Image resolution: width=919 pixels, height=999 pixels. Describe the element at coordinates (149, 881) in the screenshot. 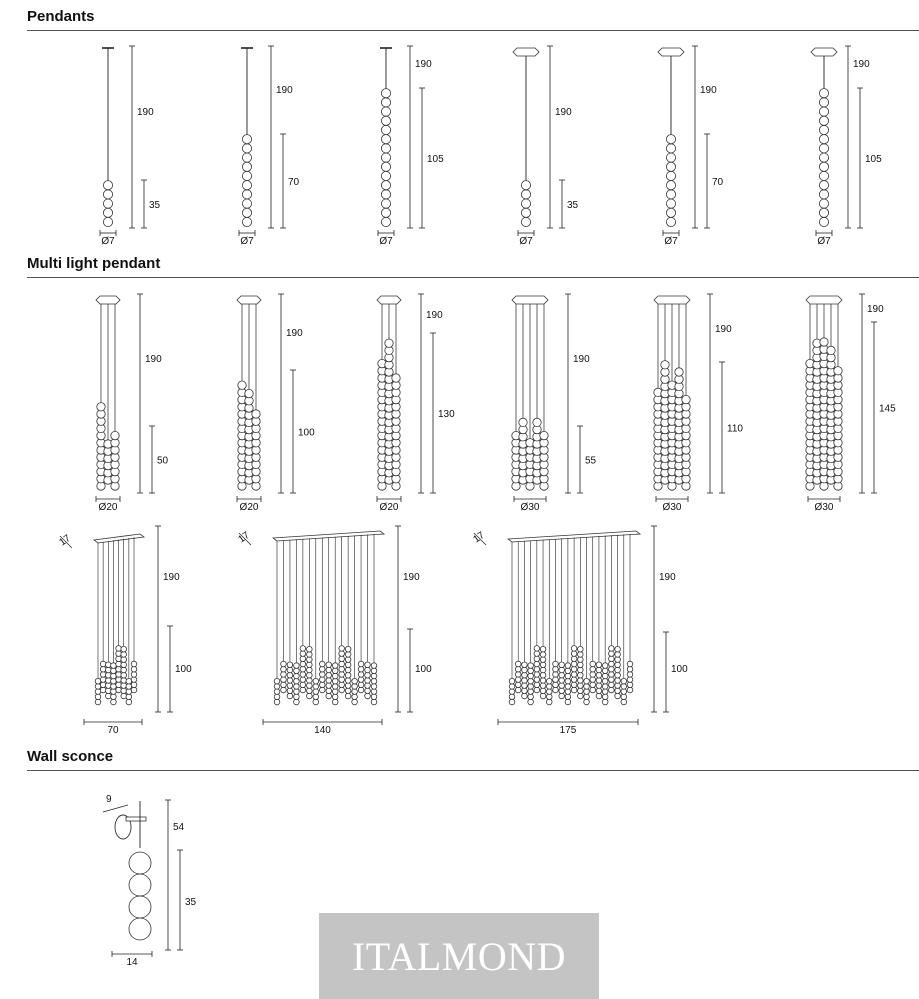

I see `wall-sconce-drawing: 9 54 35 14` at that location.